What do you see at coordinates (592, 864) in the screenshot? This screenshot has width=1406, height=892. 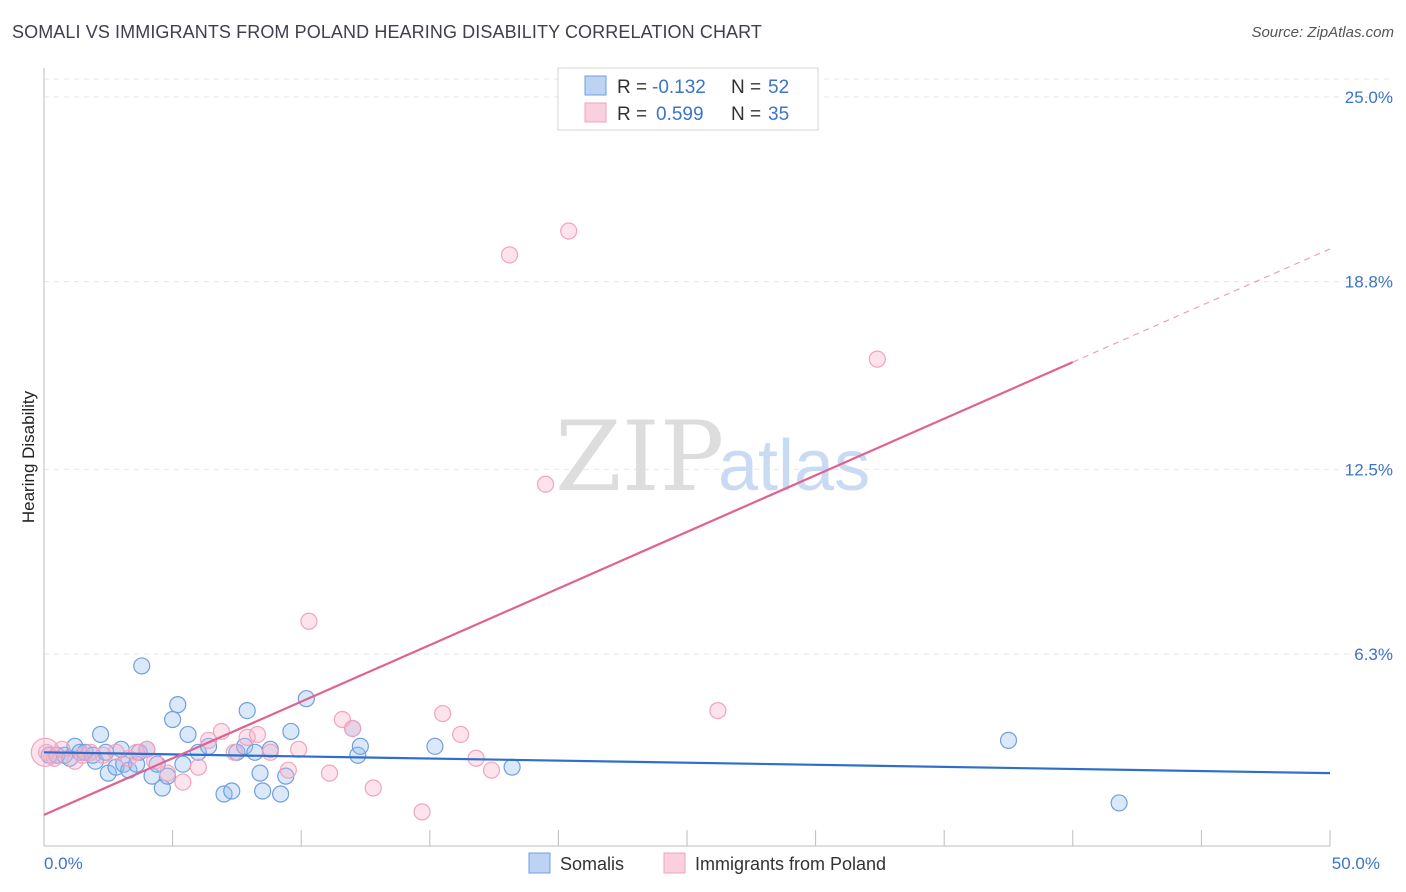 I see `bottom-legend-label-somalis: Somalis` at bounding box center [592, 864].